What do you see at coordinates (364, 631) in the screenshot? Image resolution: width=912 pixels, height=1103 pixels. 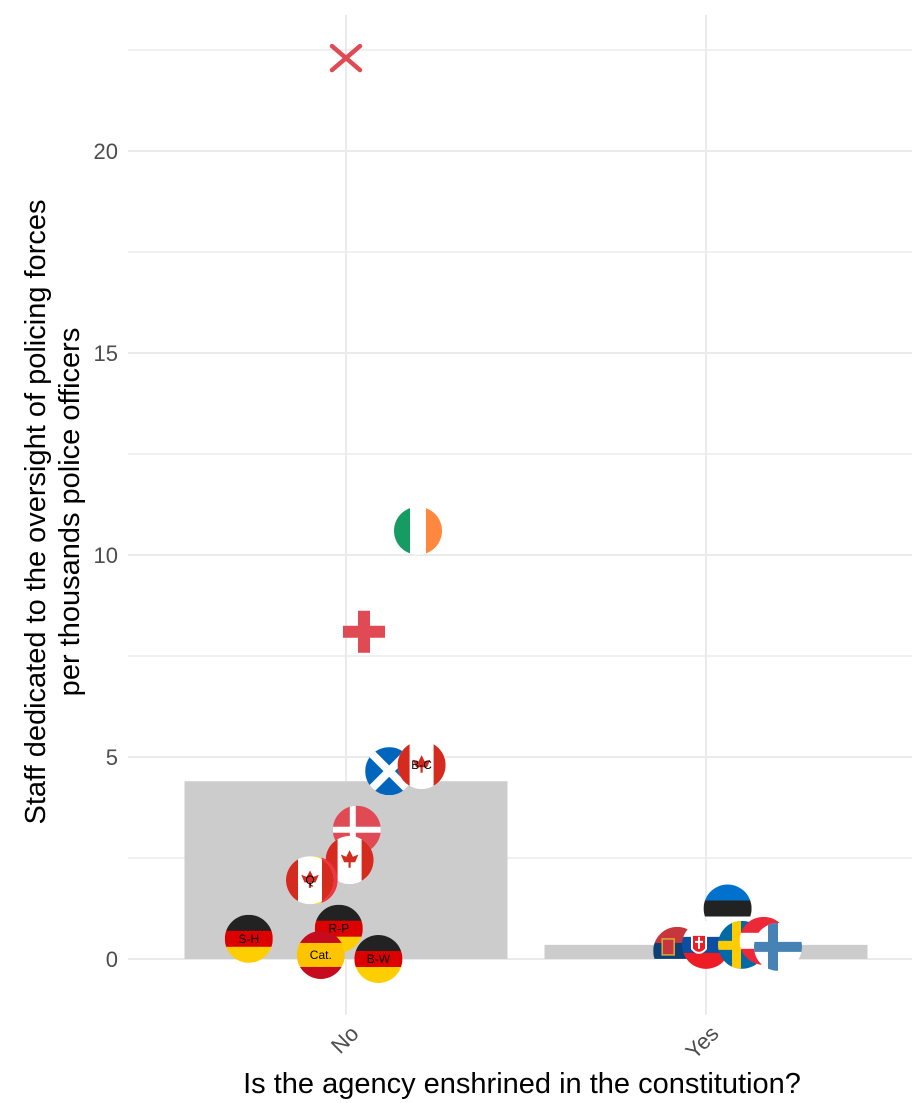 I see `flag-point-switzerland` at bounding box center [364, 631].